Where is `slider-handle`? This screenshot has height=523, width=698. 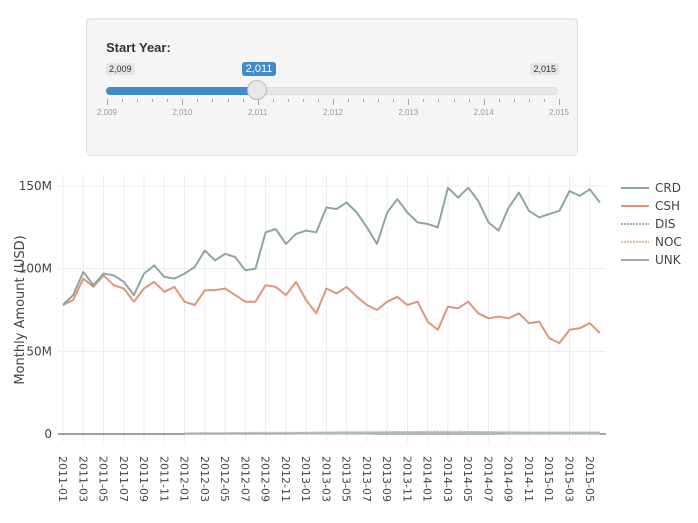 slider-handle is located at coordinates (256, 90).